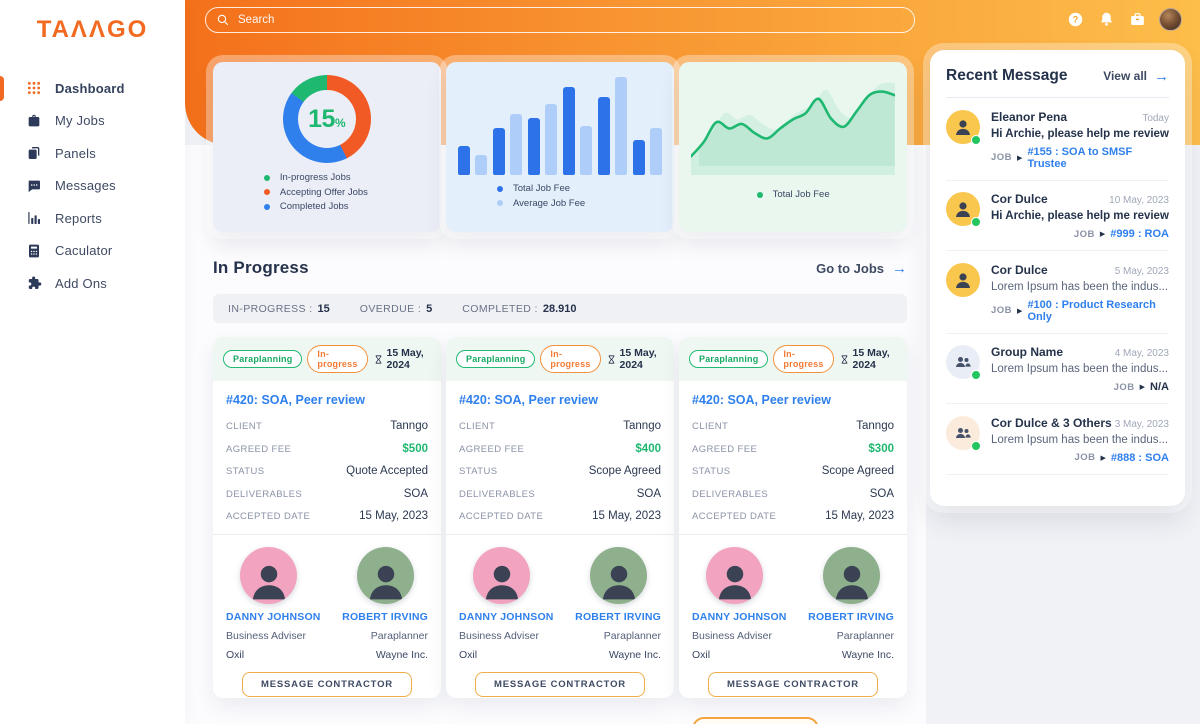 This screenshot has height=724, width=1200. I want to click on job-reference-link: #100 : Product Research Only, so click(1091, 310).